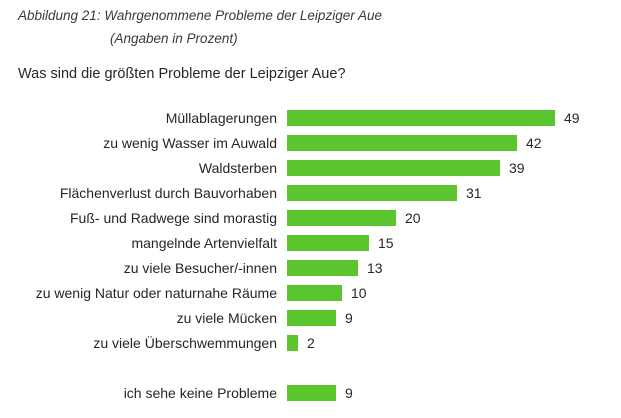 This screenshot has height=418, width=621. What do you see at coordinates (185, 342) in the screenshot?
I see `category-label: zu viele Überschwemmungen` at bounding box center [185, 342].